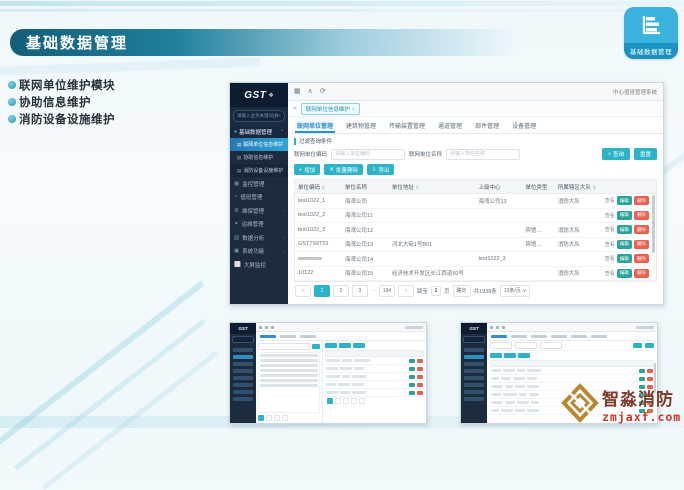 Image resolution: width=684 pixels, height=490 pixels. I want to click on mini-search-input, so click(474, 339).